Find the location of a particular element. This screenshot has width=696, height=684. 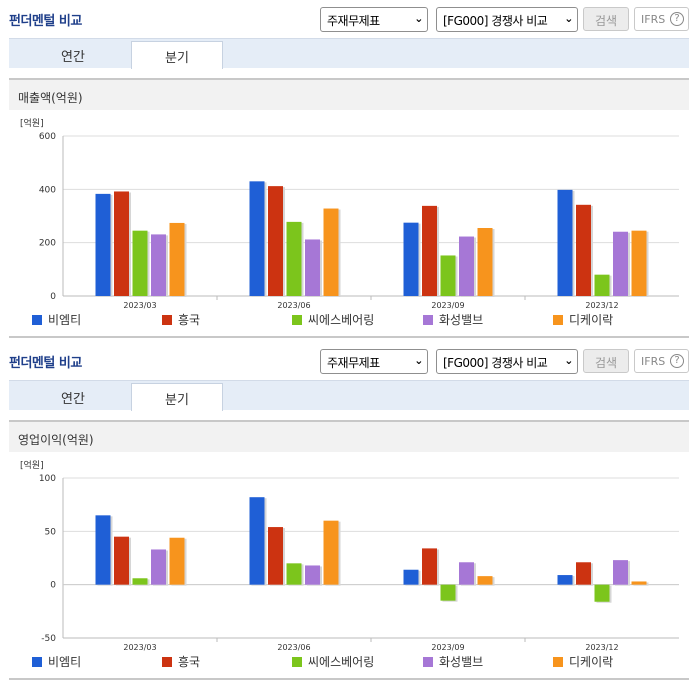

y-tick-label: 600 is located at coordinates (47, 137).